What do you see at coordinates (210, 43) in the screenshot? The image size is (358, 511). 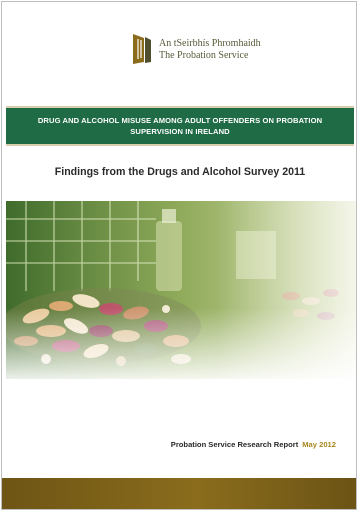 I see `logo-name-irish: An tSeirbhís Phromhaidh` at bounding box center [210, 43].